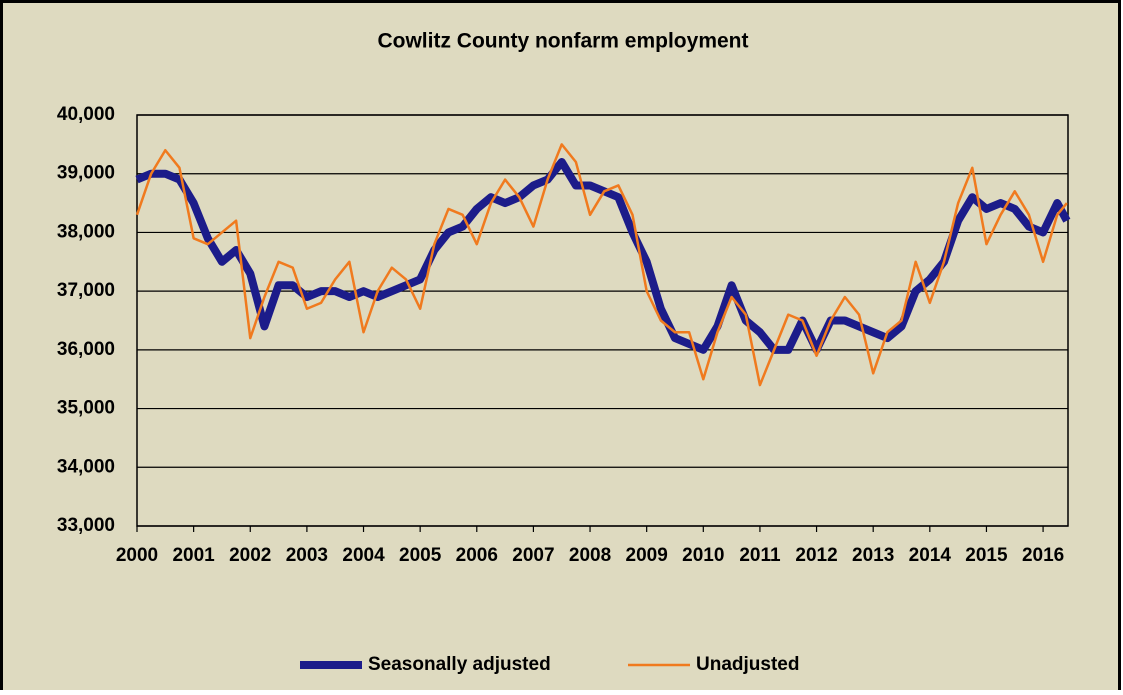 This screenshot has width=1123, height=695. Describe the element at coordinates (747, 664) in the screenshot. I see `legend-label: Unadjusted` at that location.